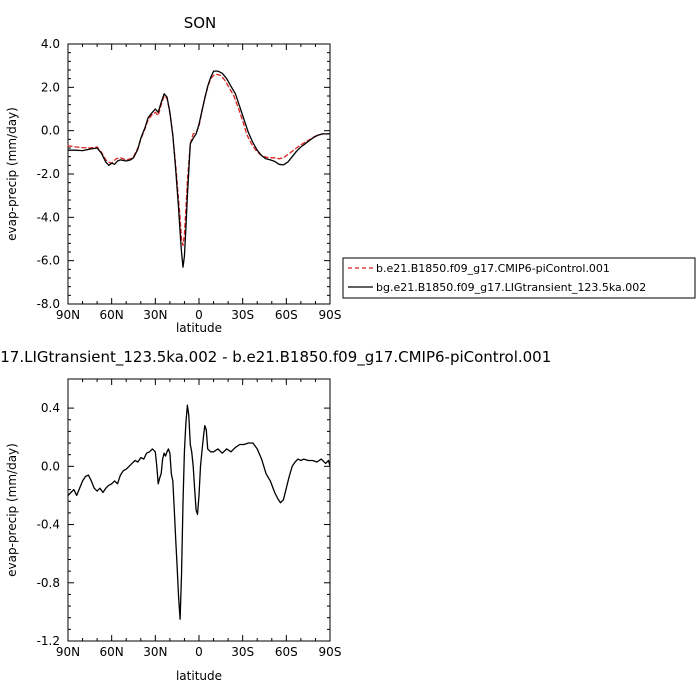 This screenshot has height=700, width=700. I want to click on y-tick-label: 2.0, so click(50, 87).